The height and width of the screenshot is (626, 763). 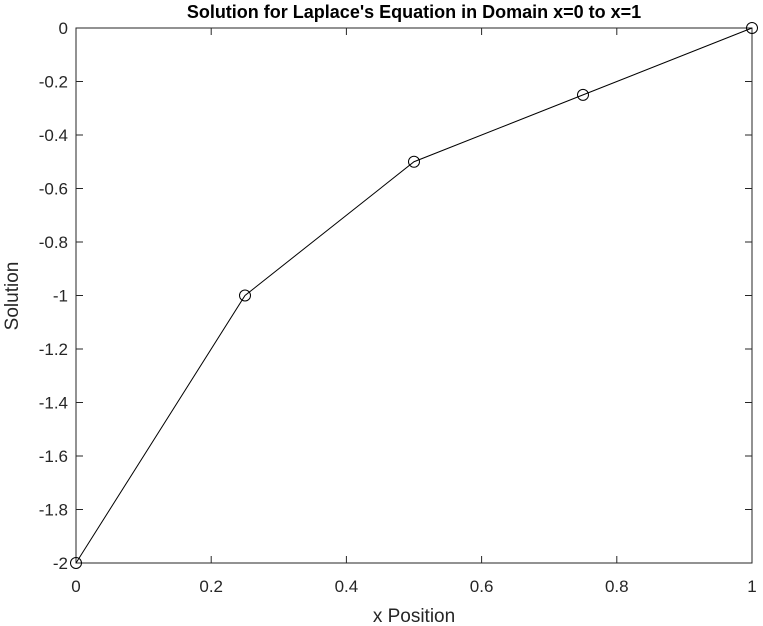 What do you see at coordinates (12, 296) in the screenshot?
I see `y-axis-label: Solution` at bounding box center [12, 296].